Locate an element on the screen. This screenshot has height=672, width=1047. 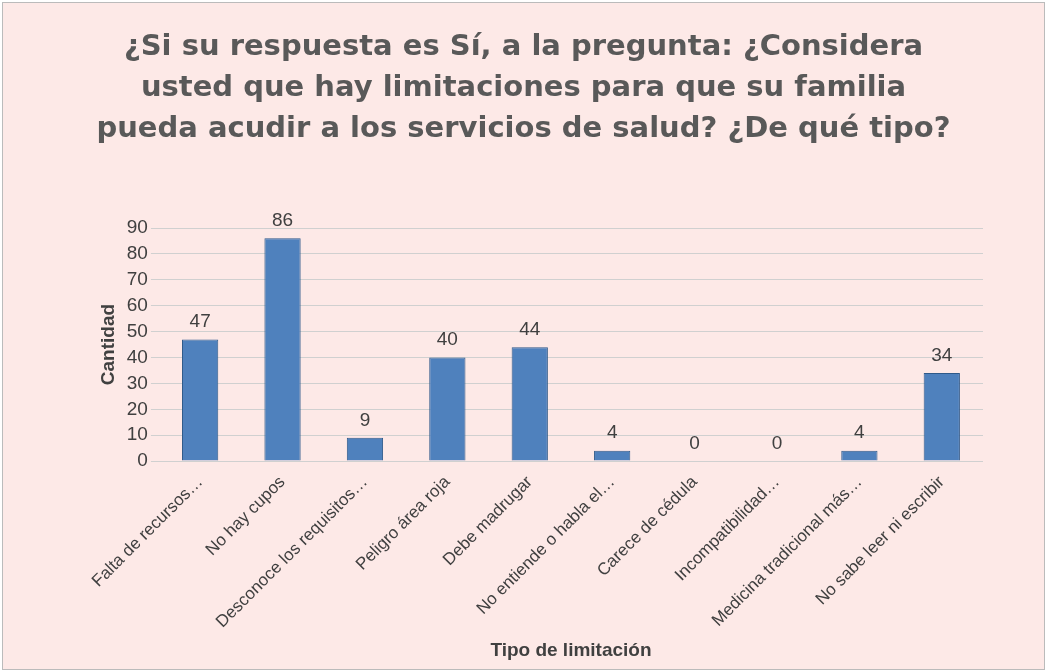
y-tick-label: 10 is located at coordinates (137, 434).